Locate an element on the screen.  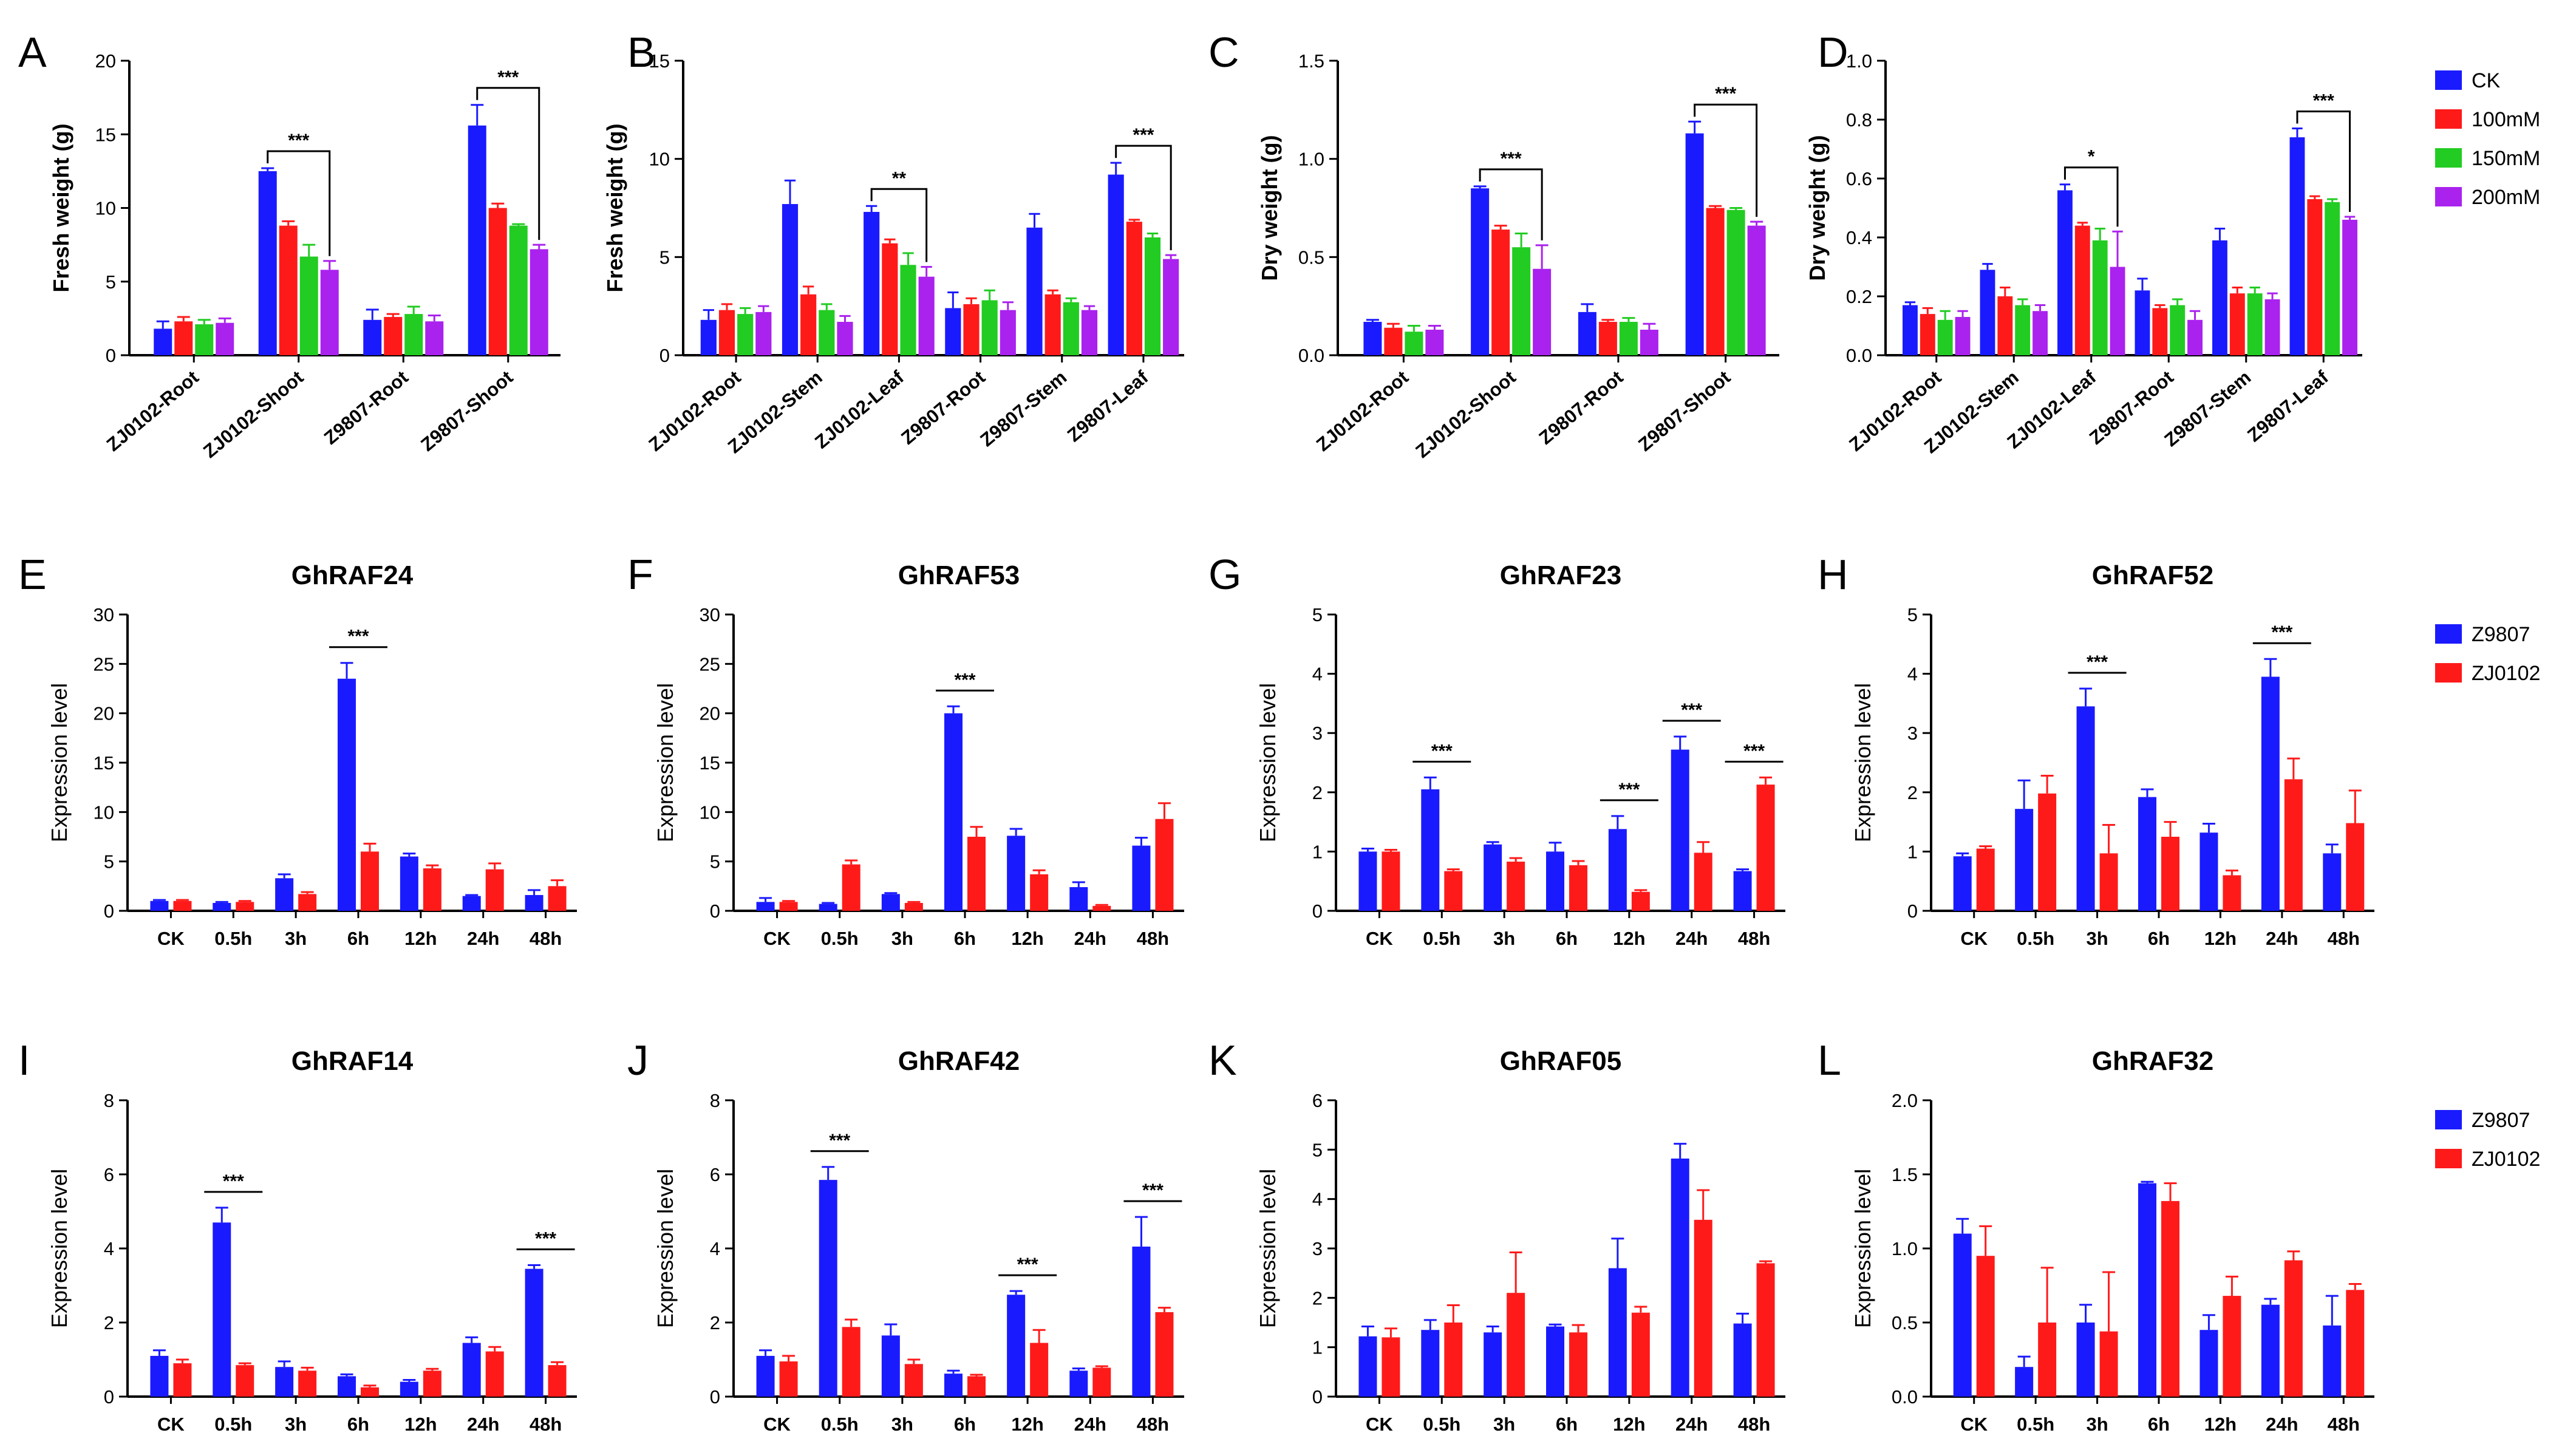
y-tick-label-a-4: 20 is located at coordinates (105, 61).